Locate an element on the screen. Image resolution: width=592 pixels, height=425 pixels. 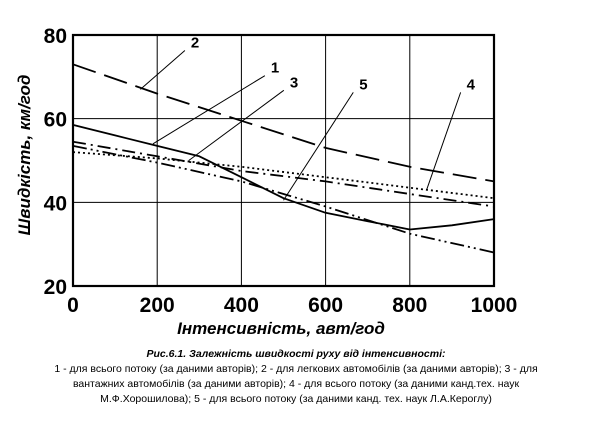
x-tick-label-2: 400 is located at coordinates (241, 305).